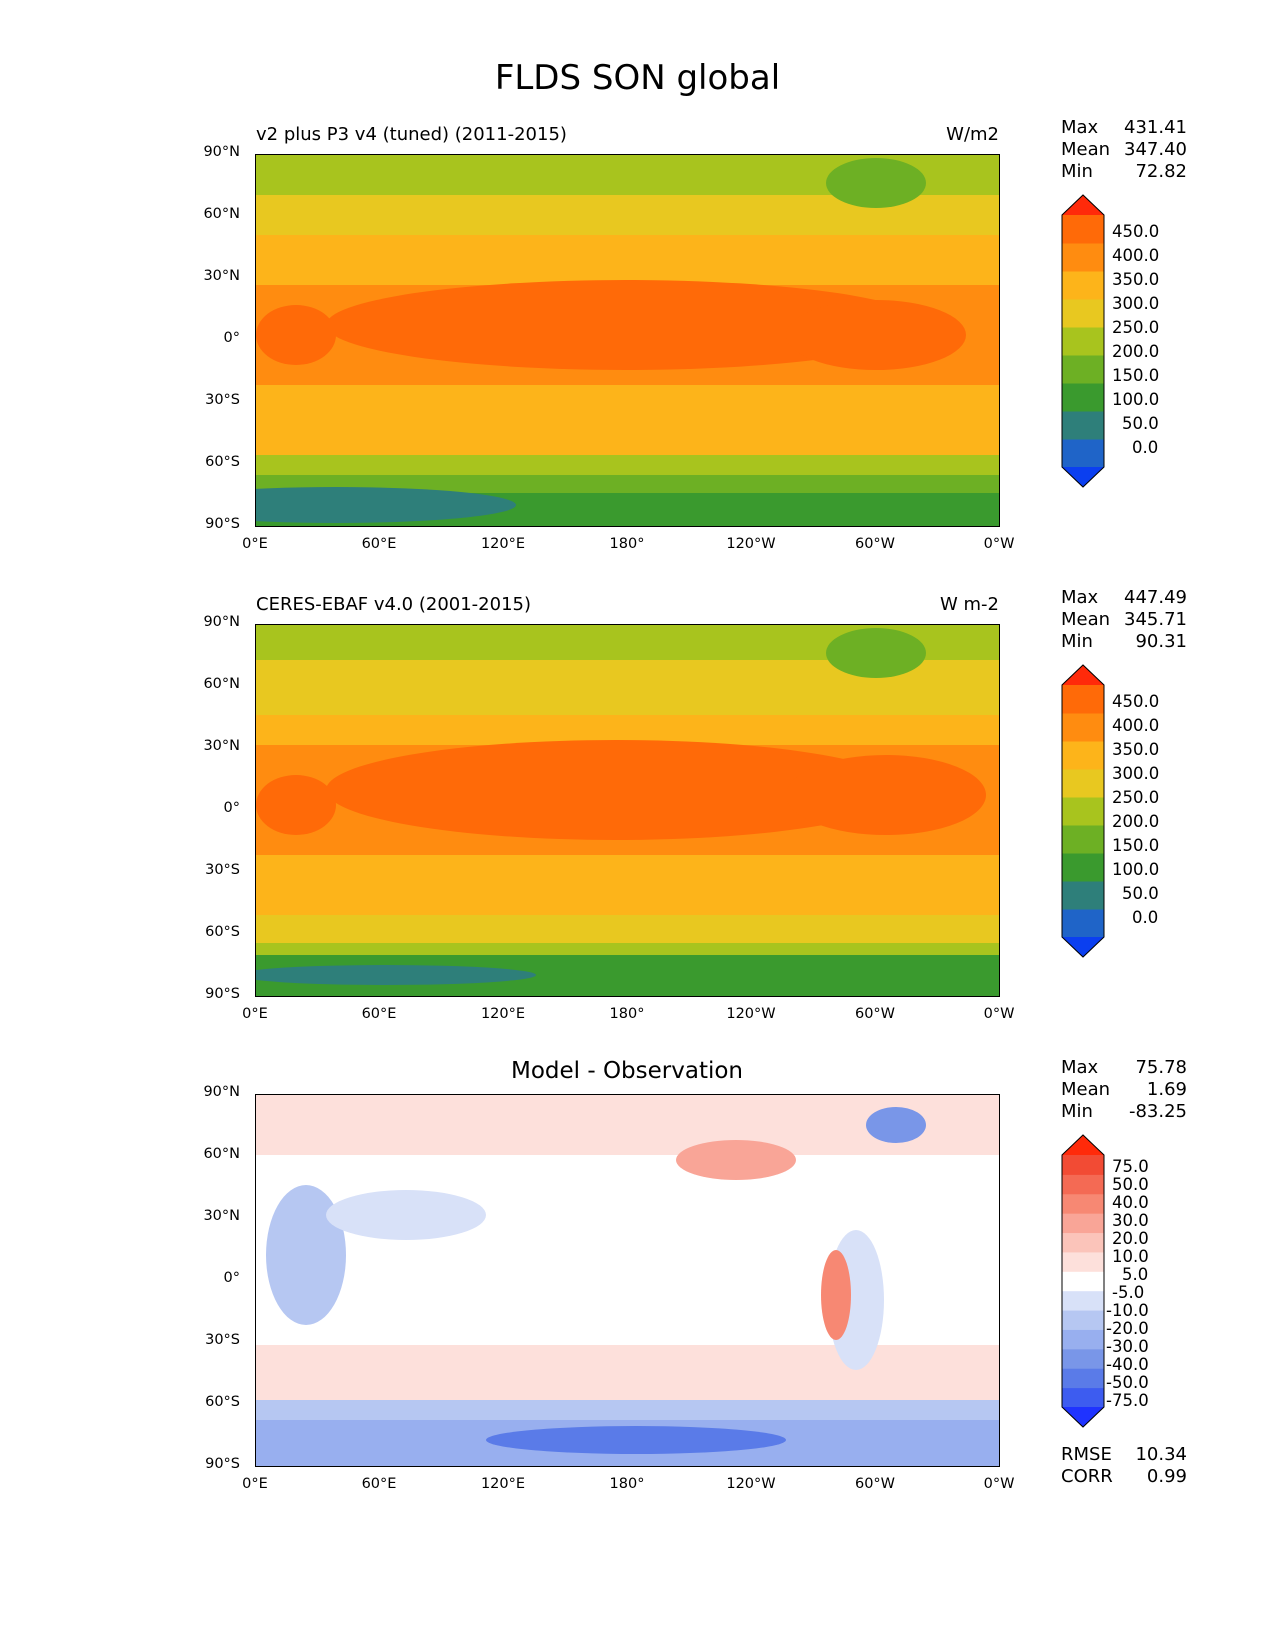 Image resolution: width=1275 pixels, height=1650 pixels. What do you see at coordinates (1136, 327) in the screenshot?
I see `colorbar-label: 250.0` at bounding box center [1136, 327].